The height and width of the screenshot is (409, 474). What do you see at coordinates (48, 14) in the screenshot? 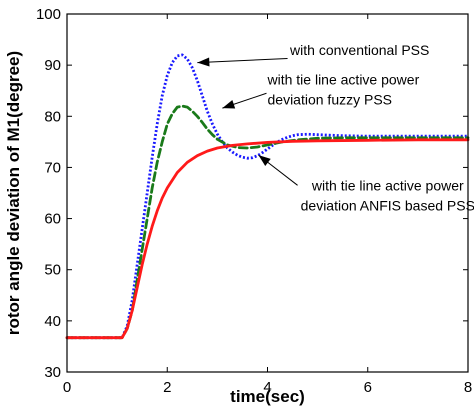
I see `y-tick-label: 100` at bounding box center [48, 14].